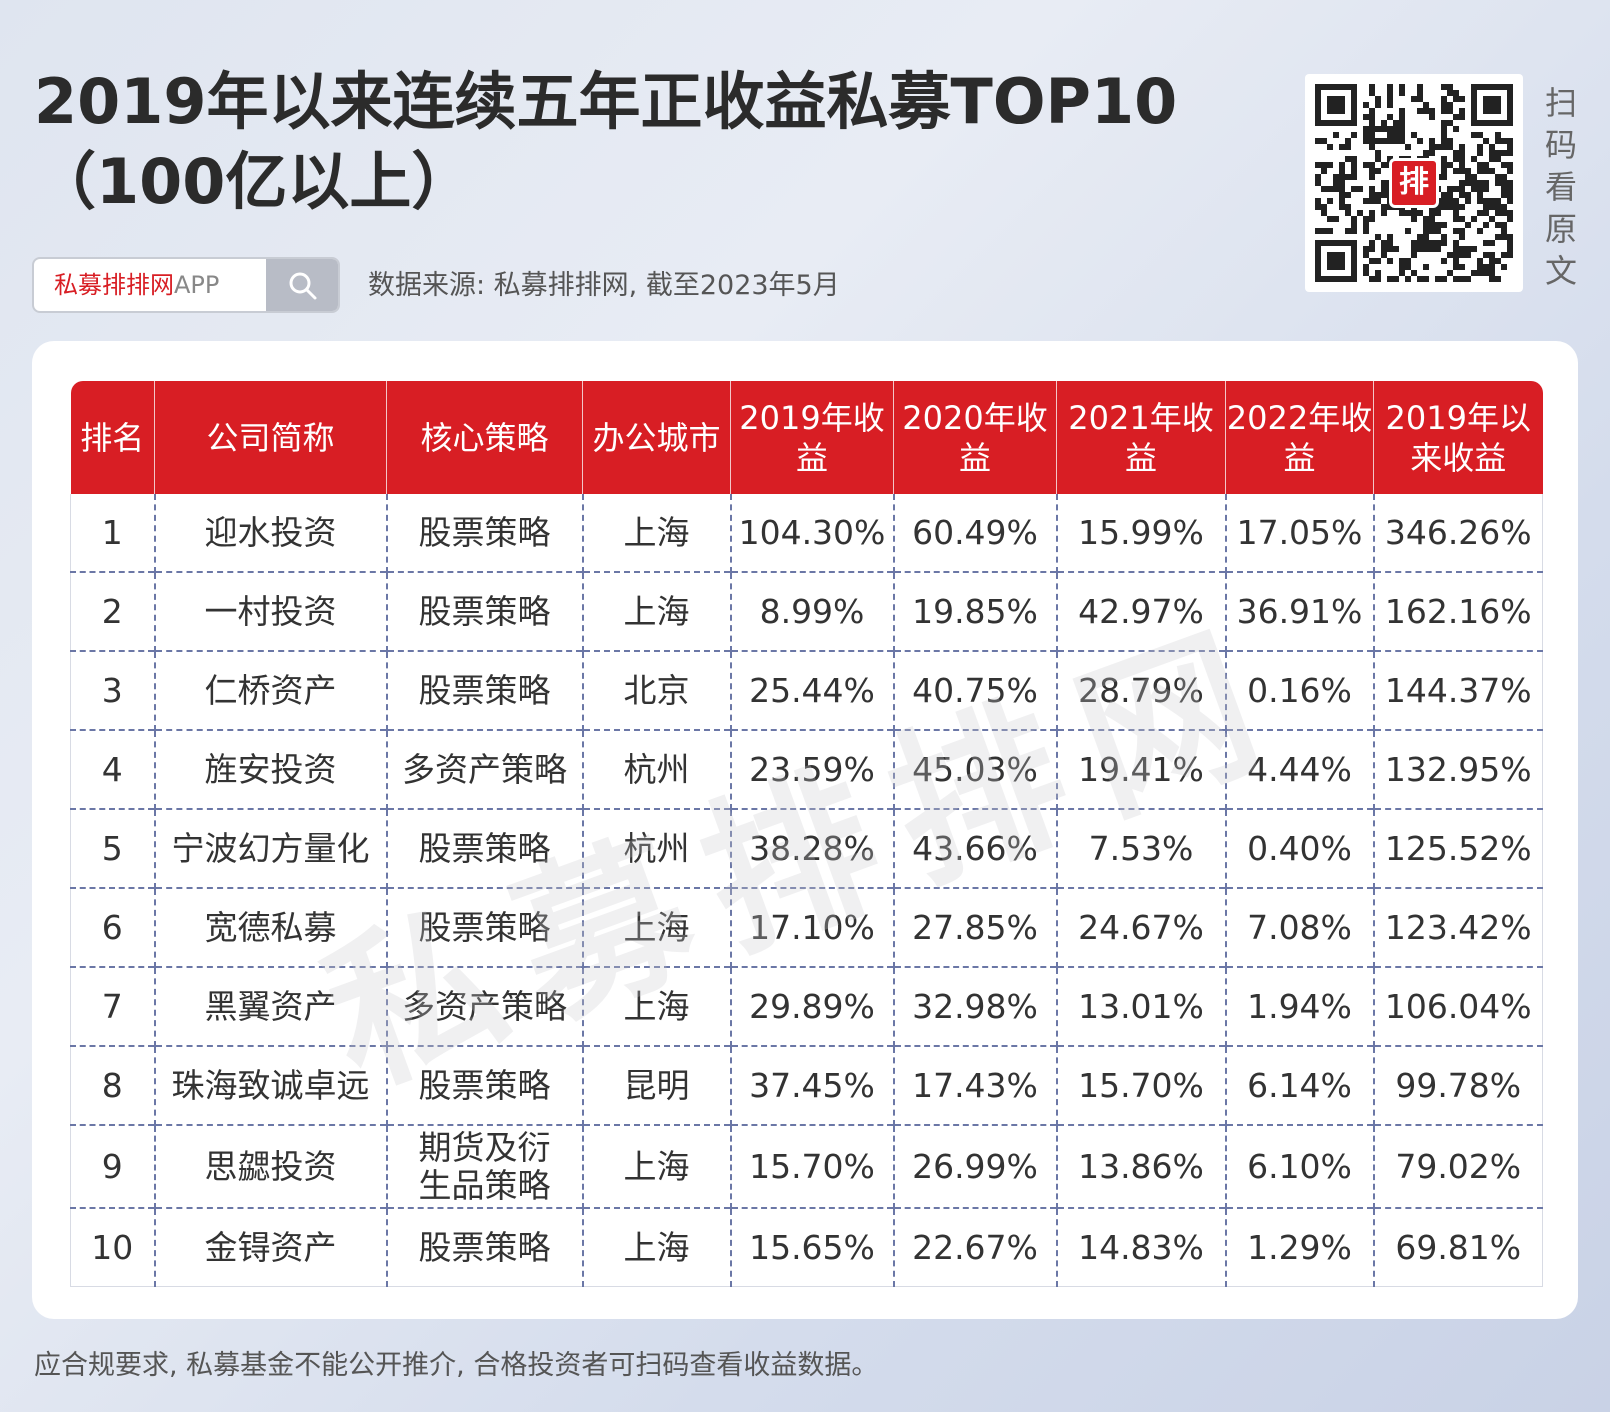 Image resolution: width=1610 pixels, height=1412 pixels. What do you see at coordinates (811, 690) in the screenshot?
I see `cell-return-2019: 25.44%` at bounding box center [811, 690].